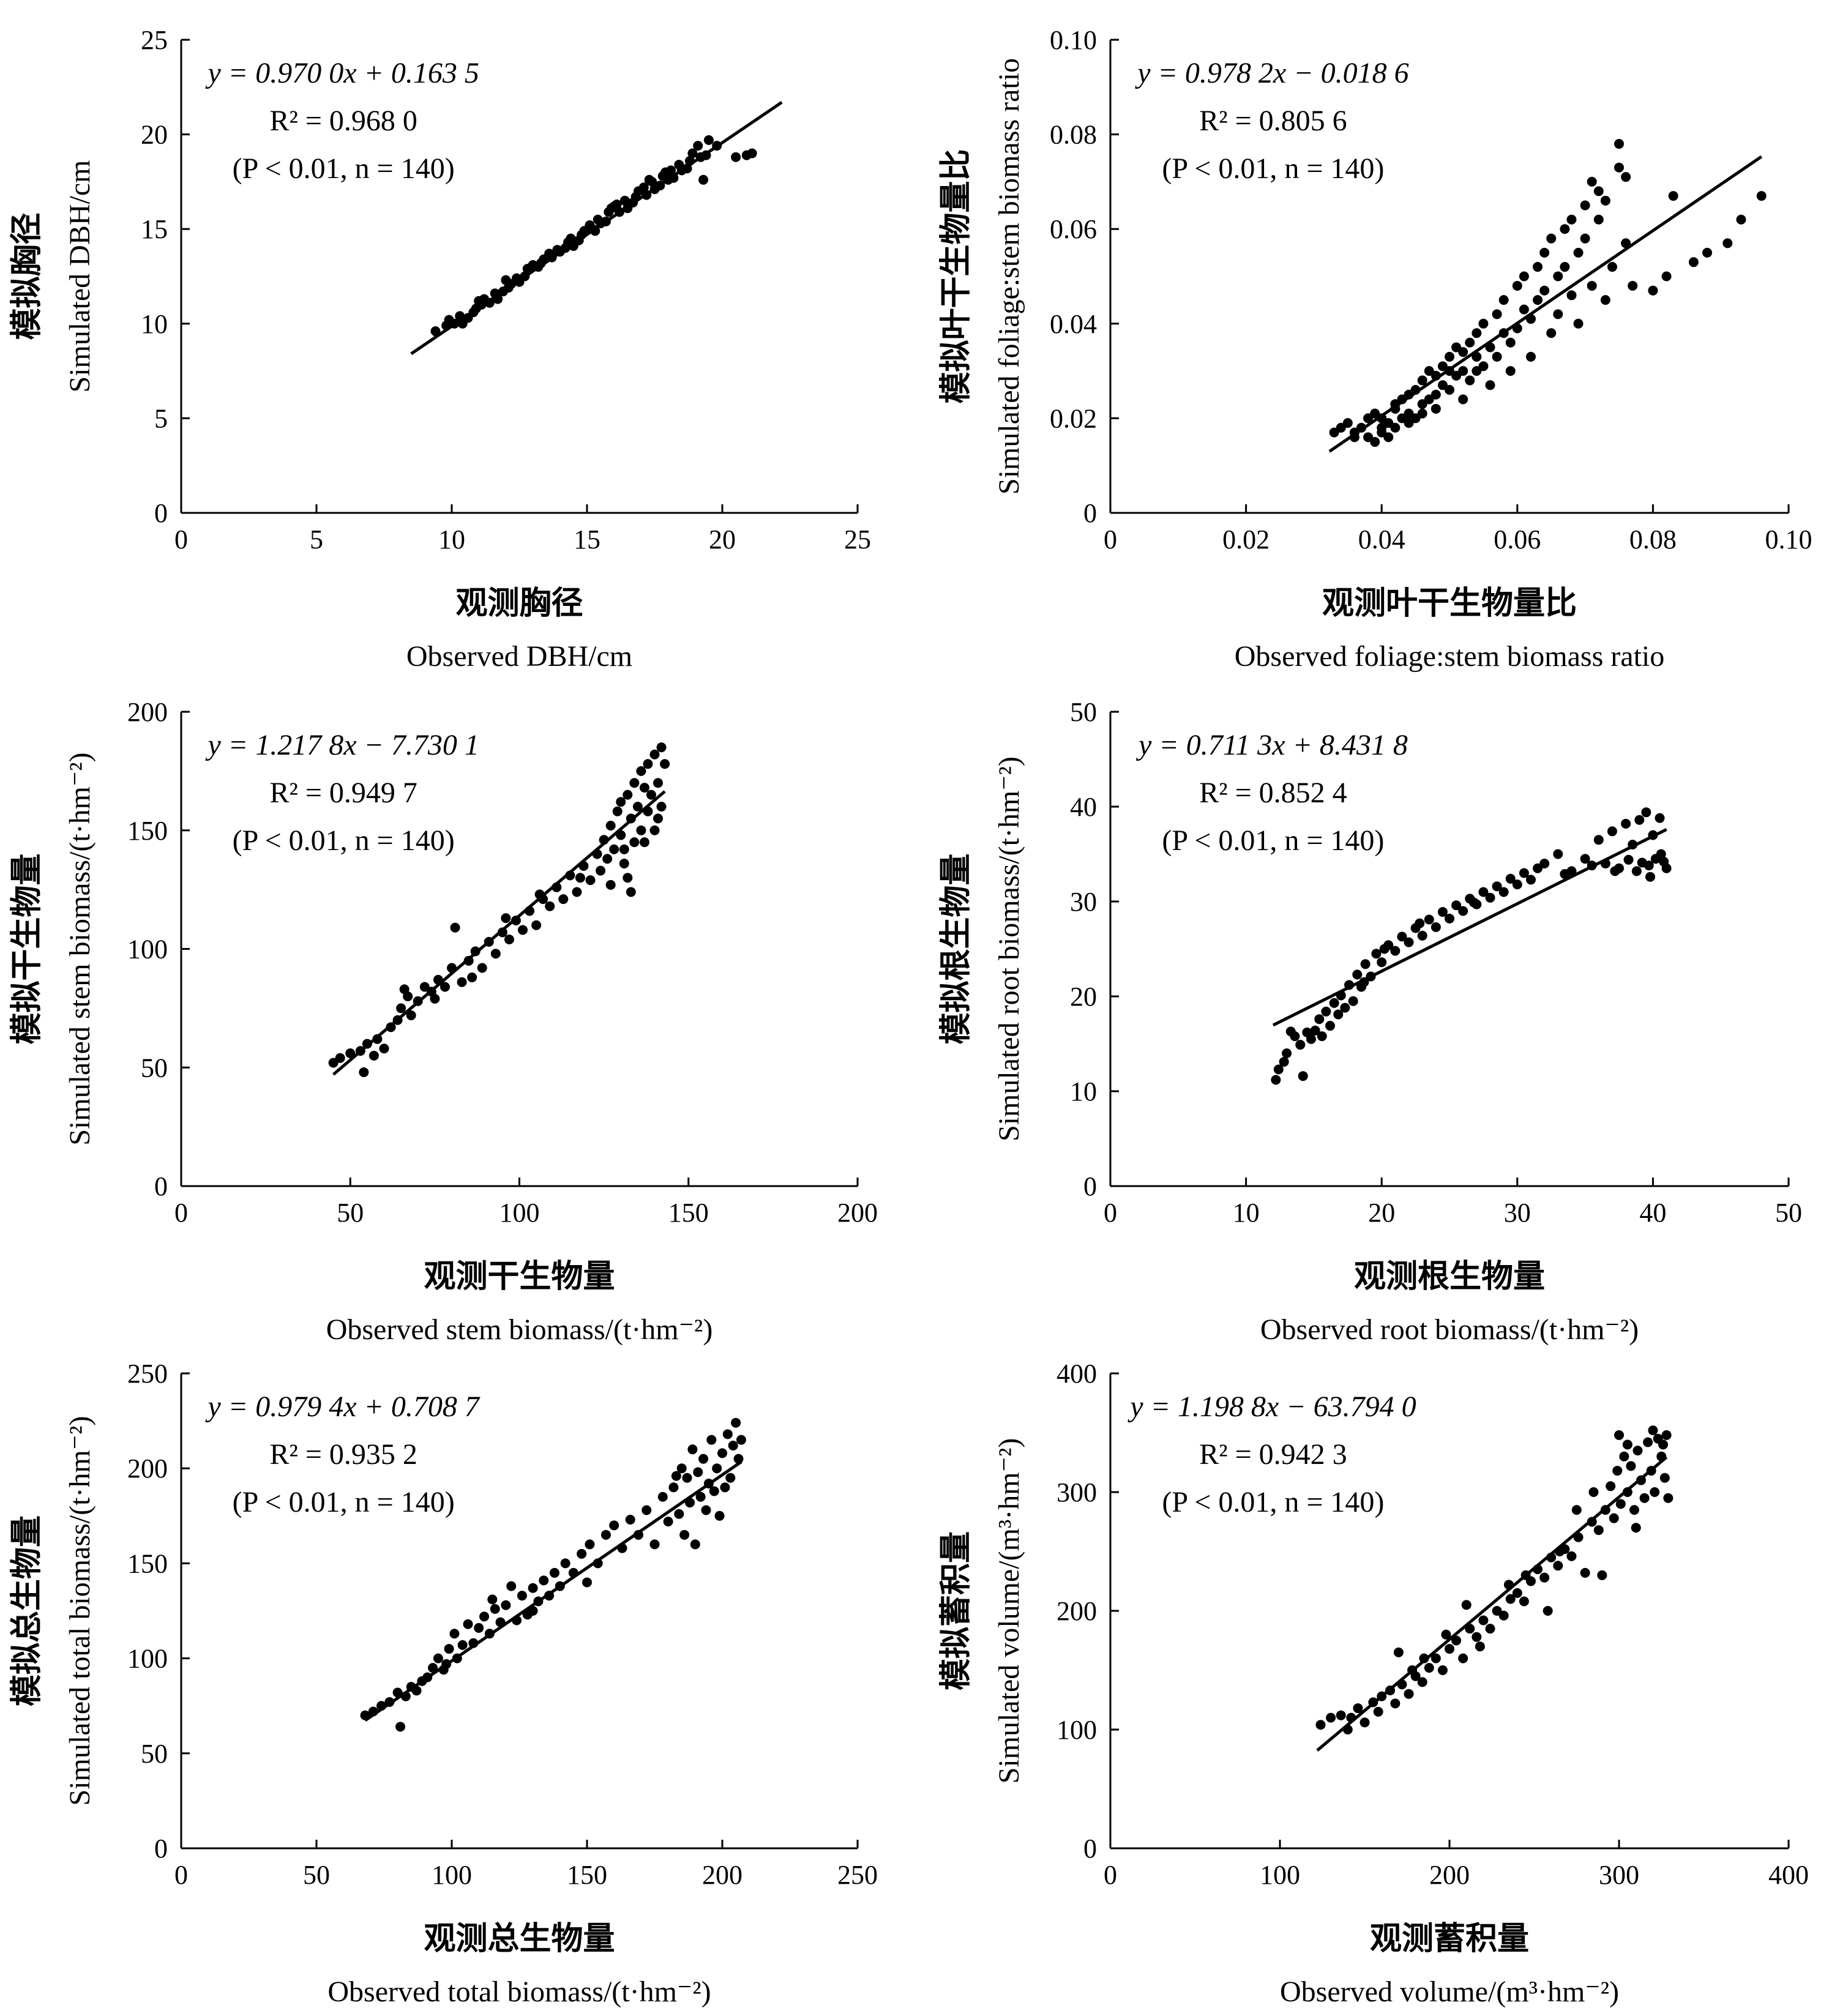 This screenshot has width=1829, height=2016. What do you see at coordinates (154, 1754) in the screenshot?
I see `y-tick-label: 50` at bounding box center [154, 1754].